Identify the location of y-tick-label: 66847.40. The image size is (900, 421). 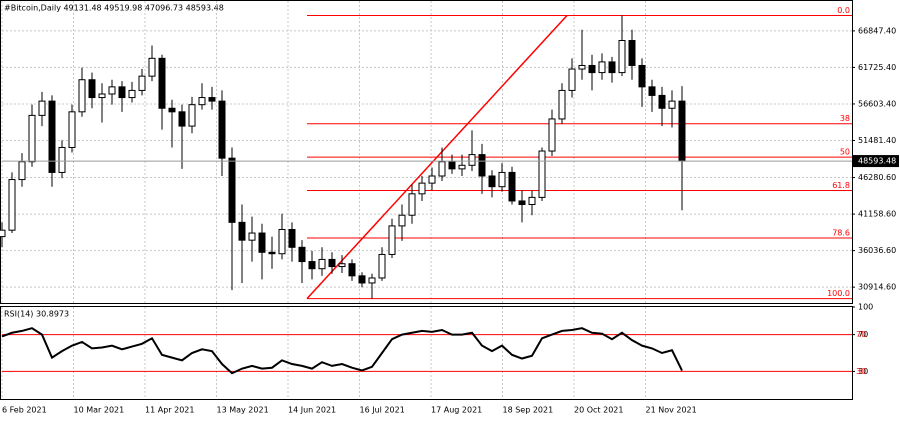
(877, 30).